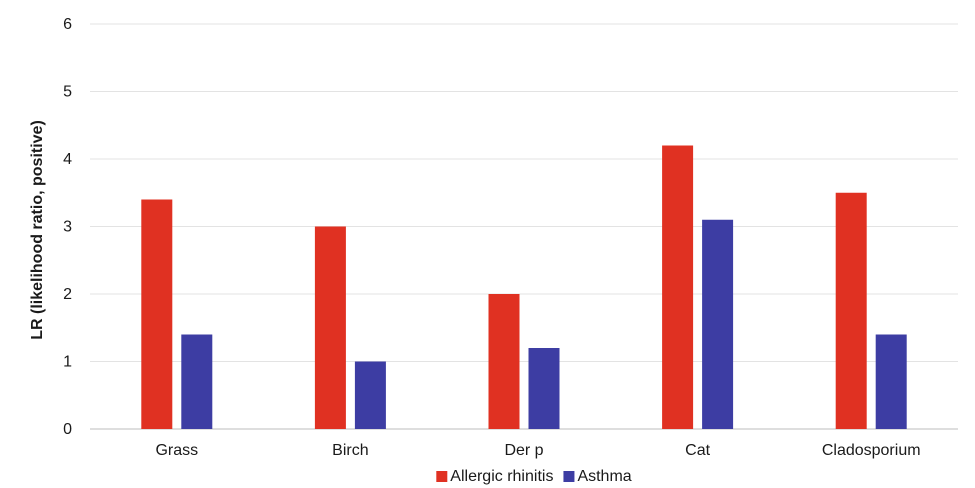 The image size is (975, 488). I want to click on legend-item: Allergic rhinitis, so click(494, 476).